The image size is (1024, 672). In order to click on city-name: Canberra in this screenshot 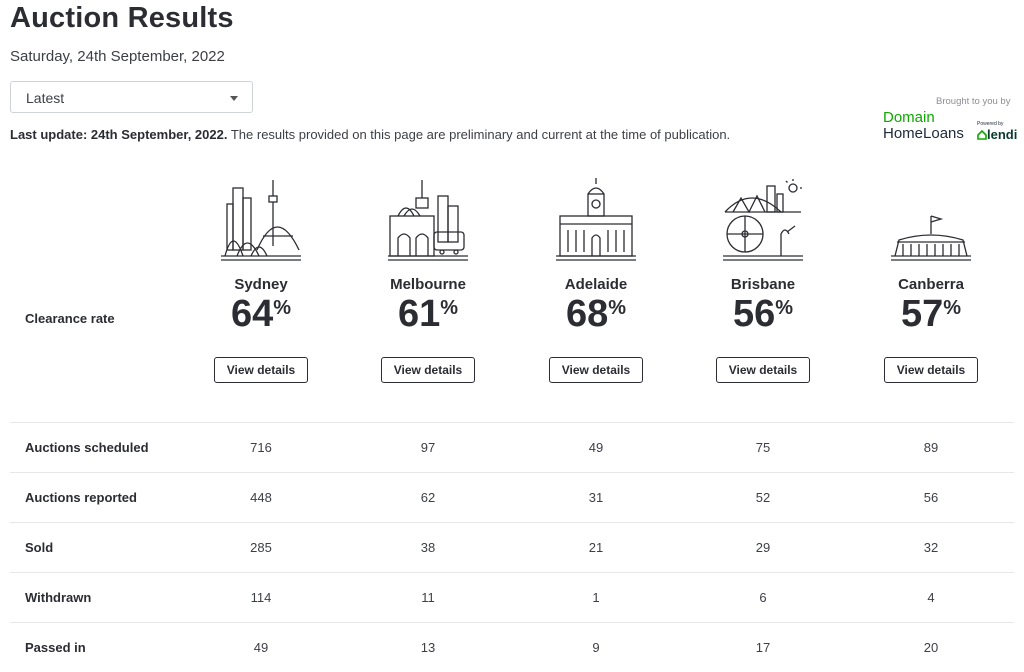, I will do `click(931, 284)`.